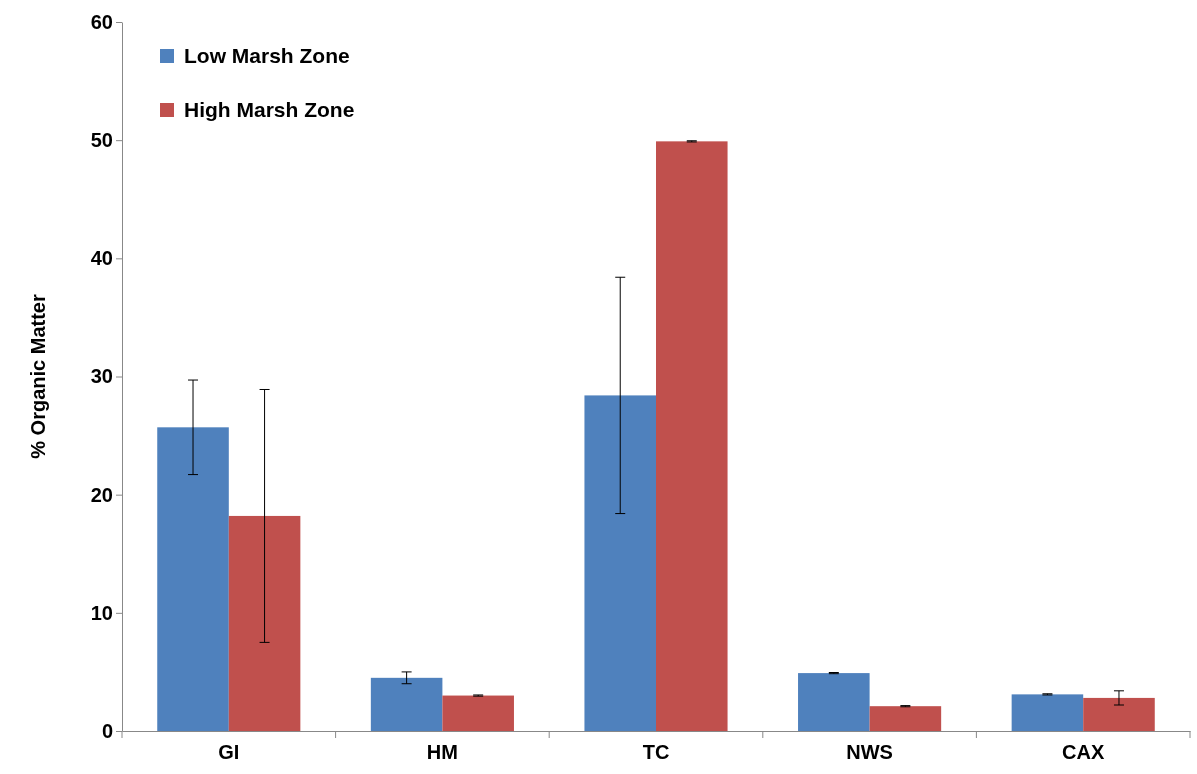 The height and width of the screenshot is (774, 1197). What do you see at coordinates (442, 752) in the screenshot?
I see `x-tick-label: HM` at bounding box center [442, 752].